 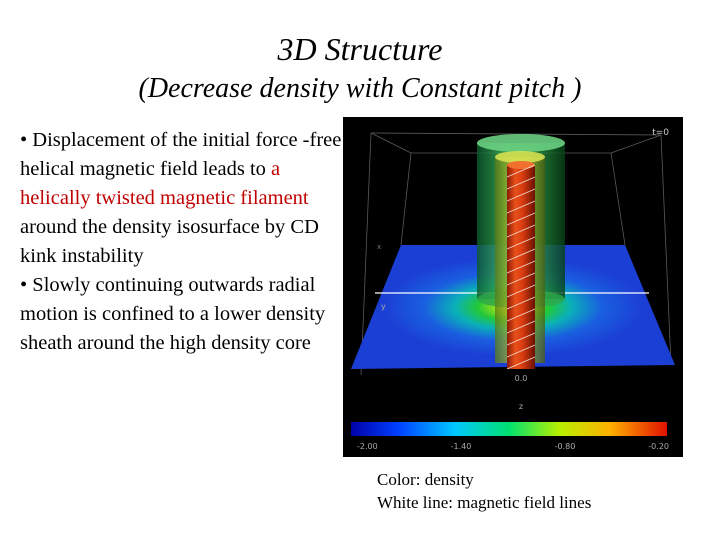 What do you see at coordinates (521, 378) in the screenshot?
I see `x-tick-label: 0.0` at bounding box center [521, 378].